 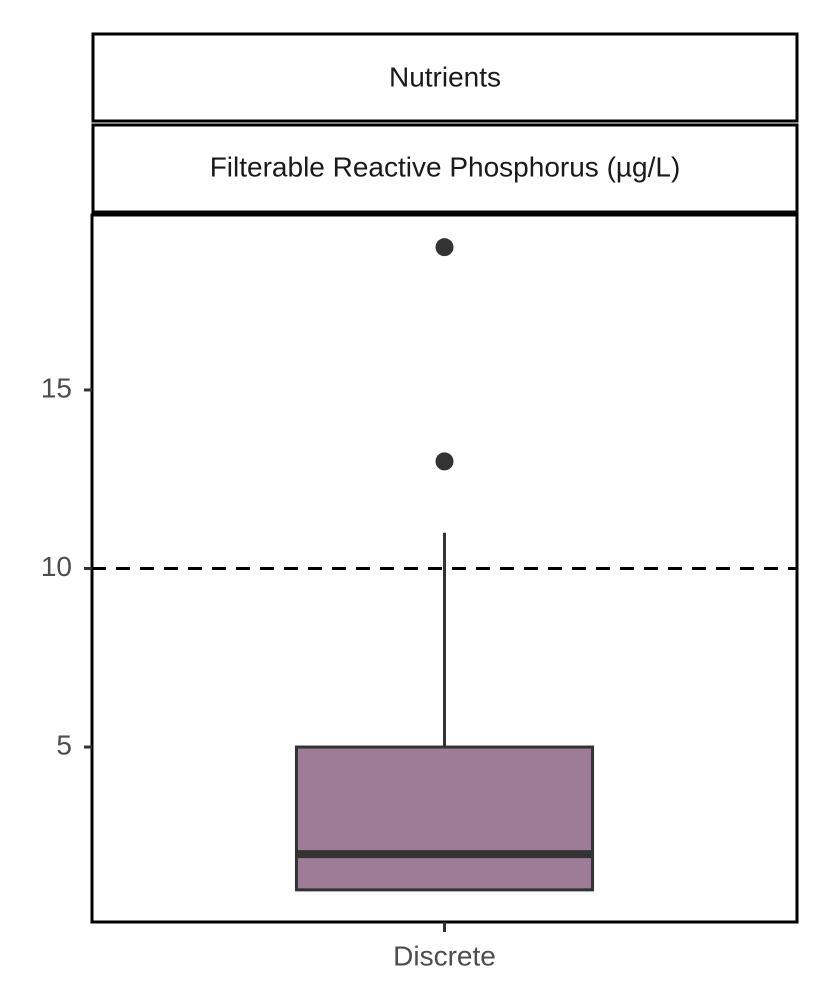 What do you see at coordinates (444, 955) in the screenshot?
I see `x-tick-label: Discrete` at bounding box center [444, 955].